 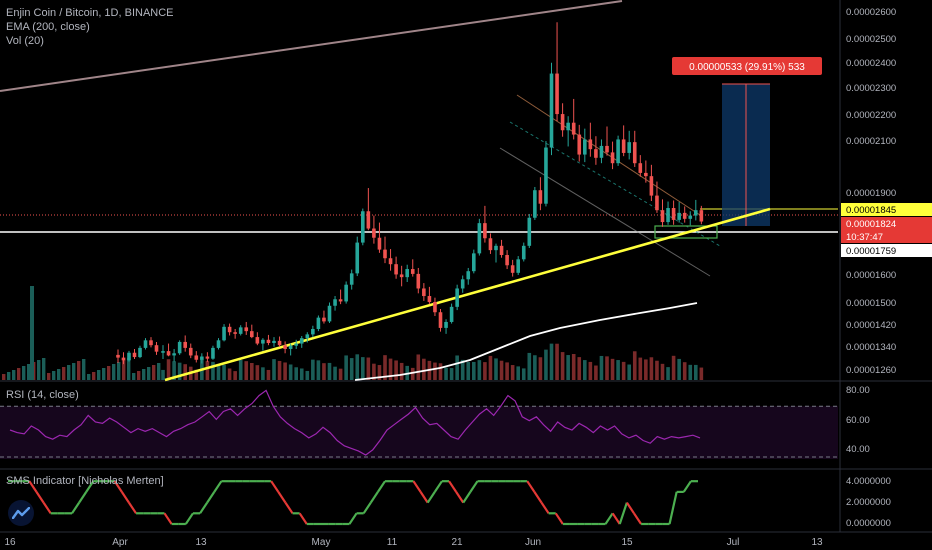 What do you see at coordinates (48, 27) in the screenshot?
I see `ema-legend-label: EMA (200, close)` at bounding box center [48, 27].